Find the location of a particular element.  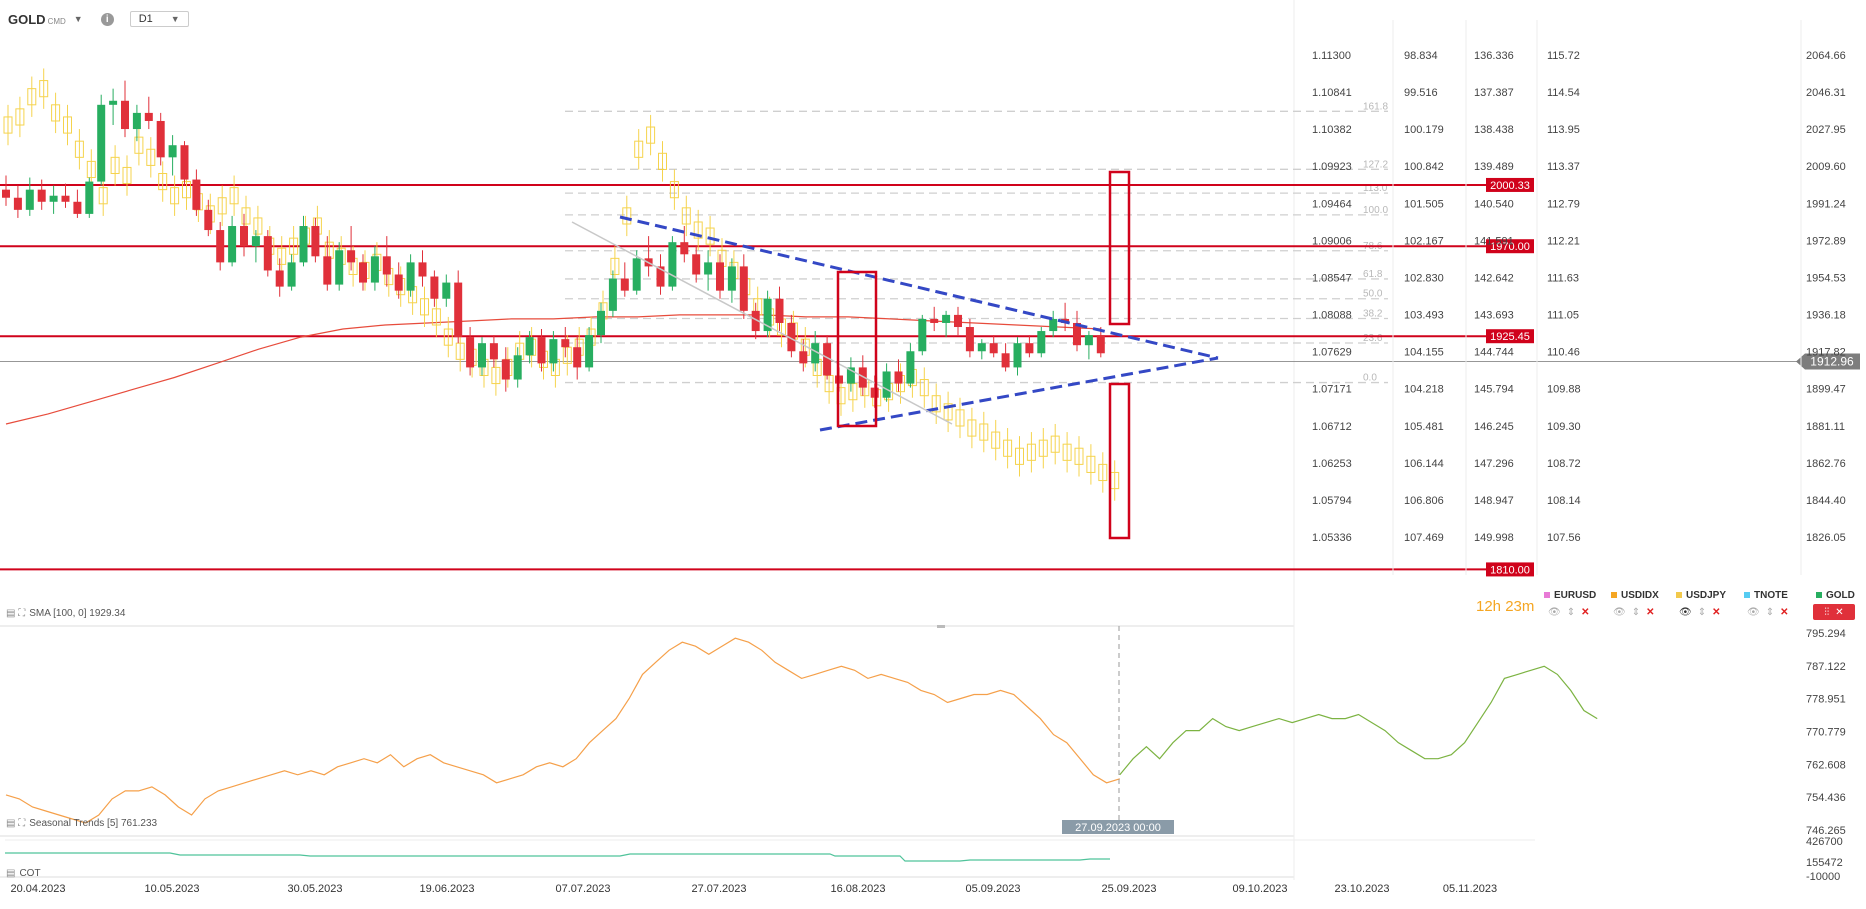

fib-level-label: 61.8 is located at coordinates (1373, 274).